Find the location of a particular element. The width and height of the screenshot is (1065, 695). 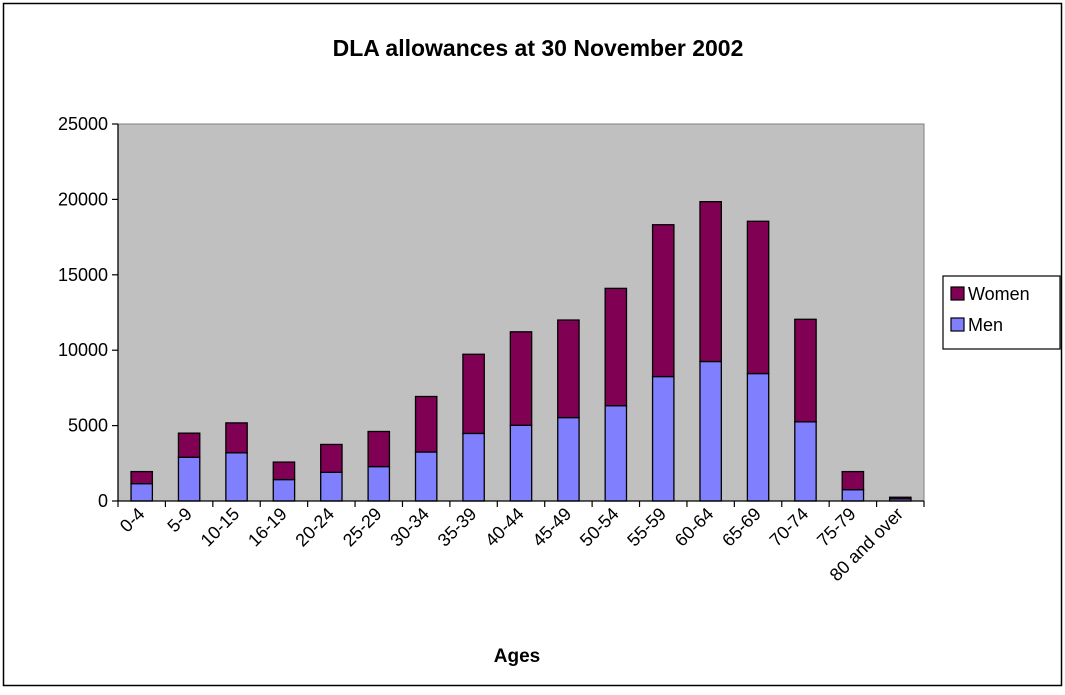

y-tick-label-4: 15000 is located at coordinates (83, 275).